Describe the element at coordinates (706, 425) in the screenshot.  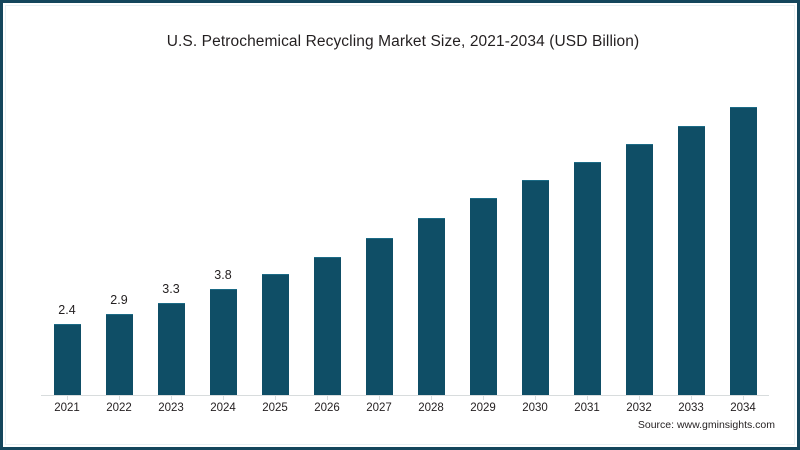
I see `source-attribution: Source: www.gminsights.com` at that location.